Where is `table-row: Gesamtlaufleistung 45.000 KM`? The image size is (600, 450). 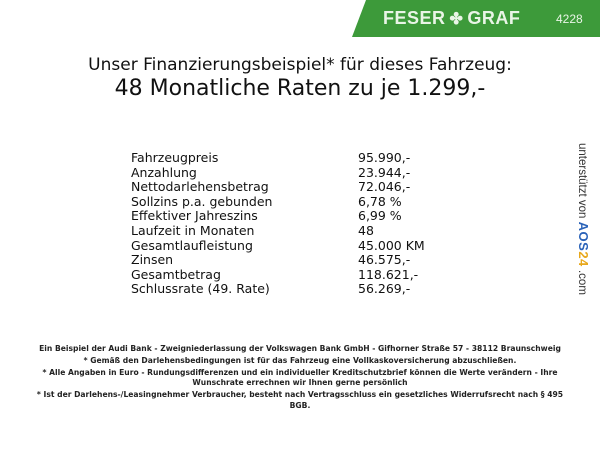 table-row: Gesamtlaufleistung 45.000 KM is located at coordinates (278, 245).